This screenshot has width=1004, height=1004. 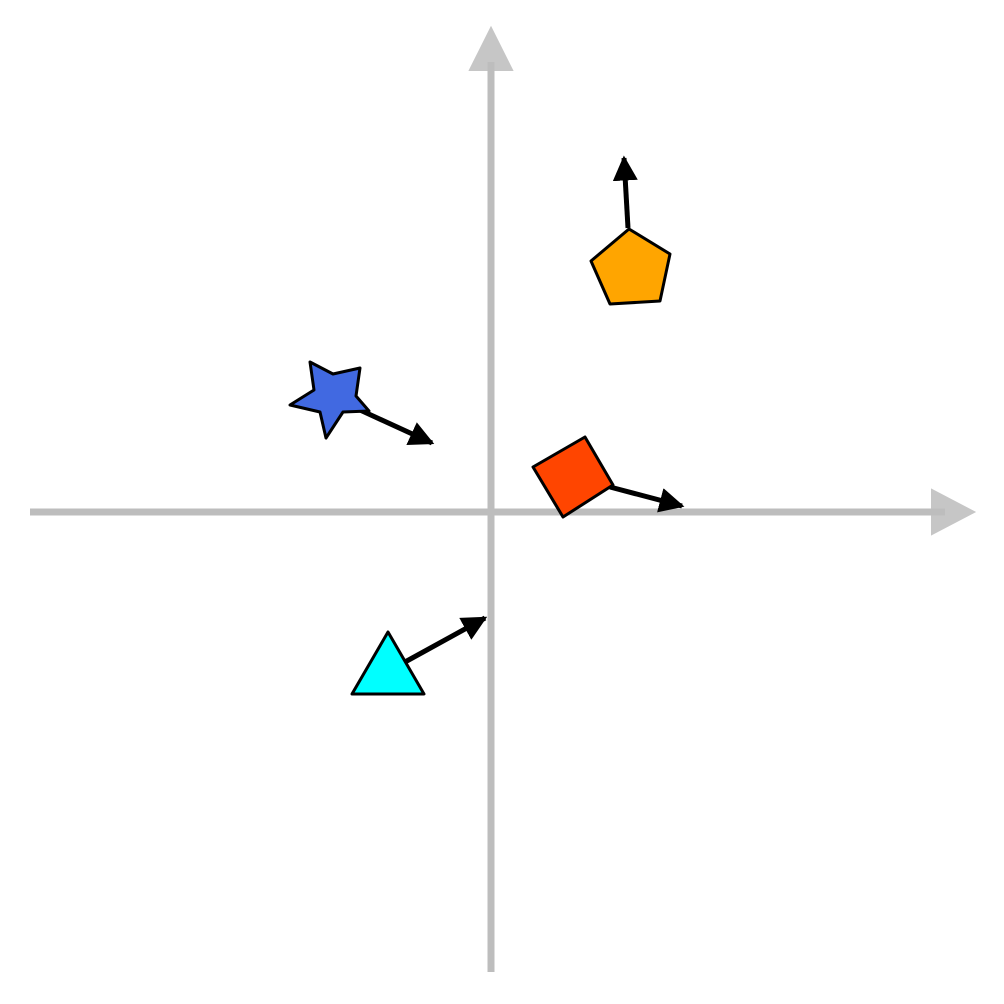 What do you see at coordinates (630, 266) in the screenshot?
I see `pentagon-icon` at bounding box center [630, 266].